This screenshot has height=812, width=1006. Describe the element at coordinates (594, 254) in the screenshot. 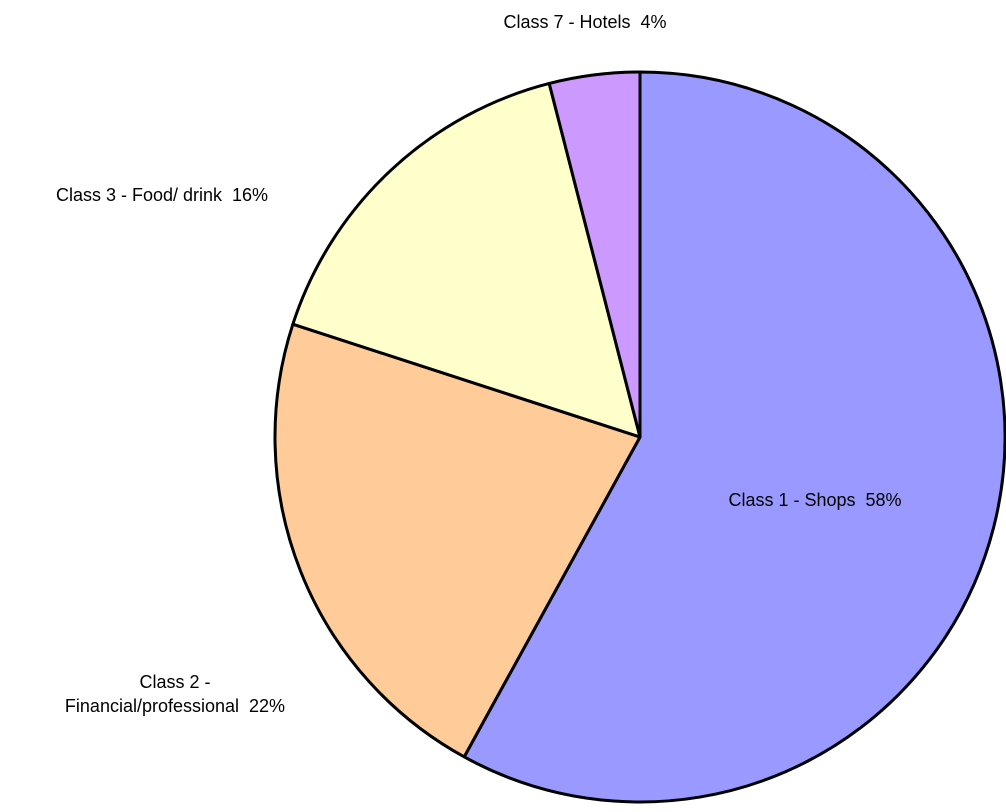

I see `pie-slice` at that location.